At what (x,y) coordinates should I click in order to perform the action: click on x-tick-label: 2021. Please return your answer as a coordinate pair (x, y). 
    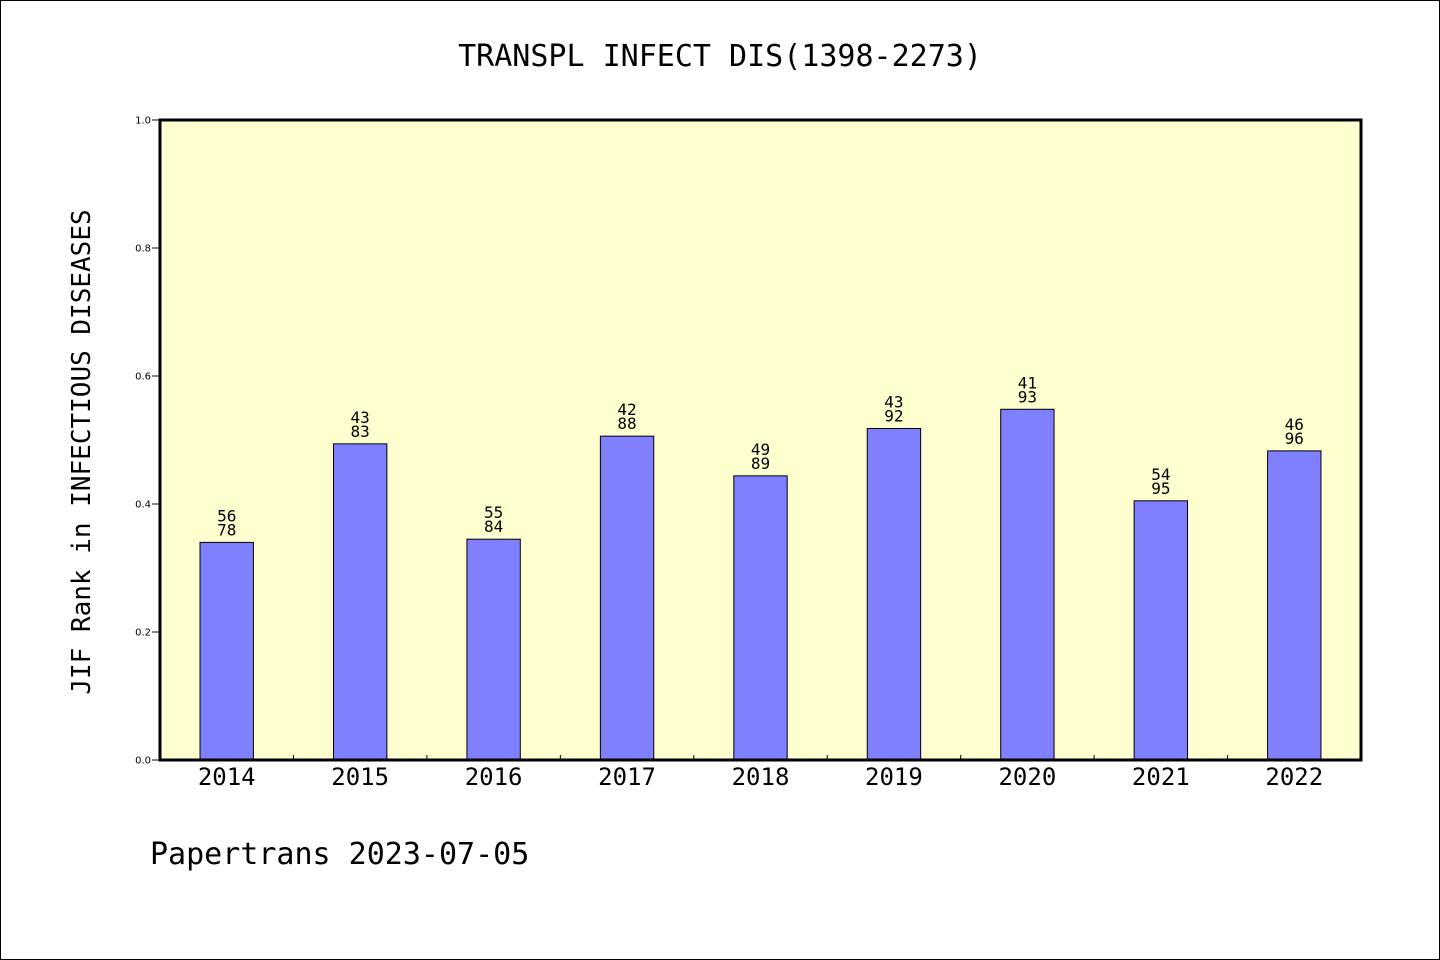
    Looking at the image, I should click on (1161, 777).